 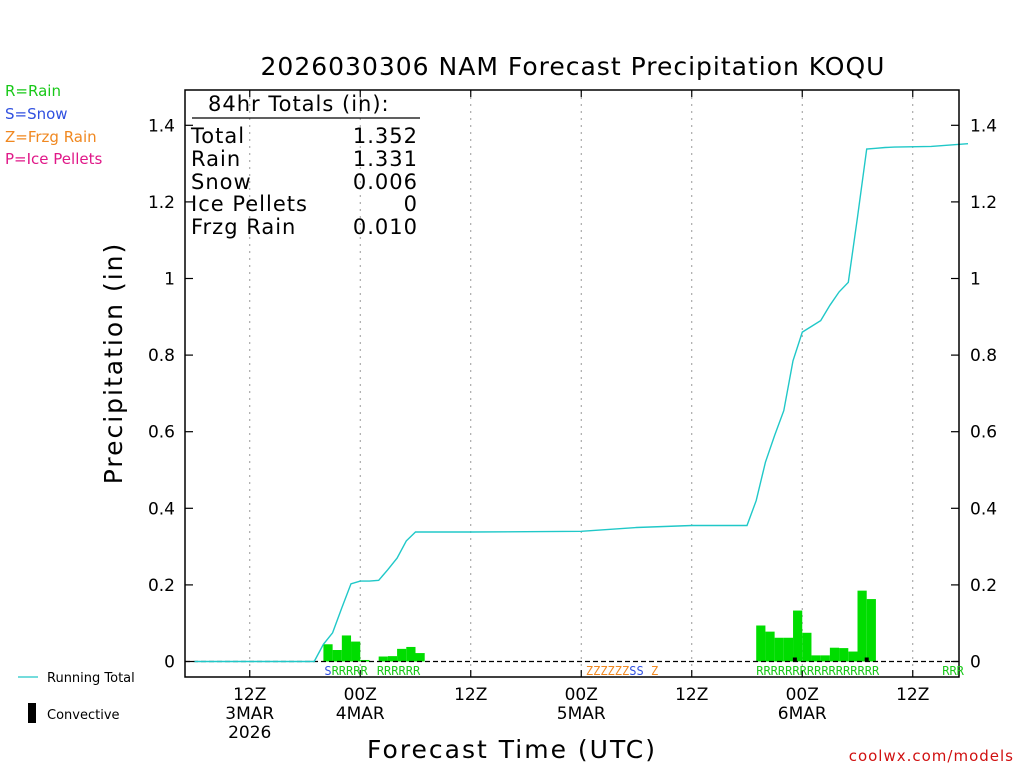 I want to click on x-tick-label: 6MAR, so click(x=802, y=714).